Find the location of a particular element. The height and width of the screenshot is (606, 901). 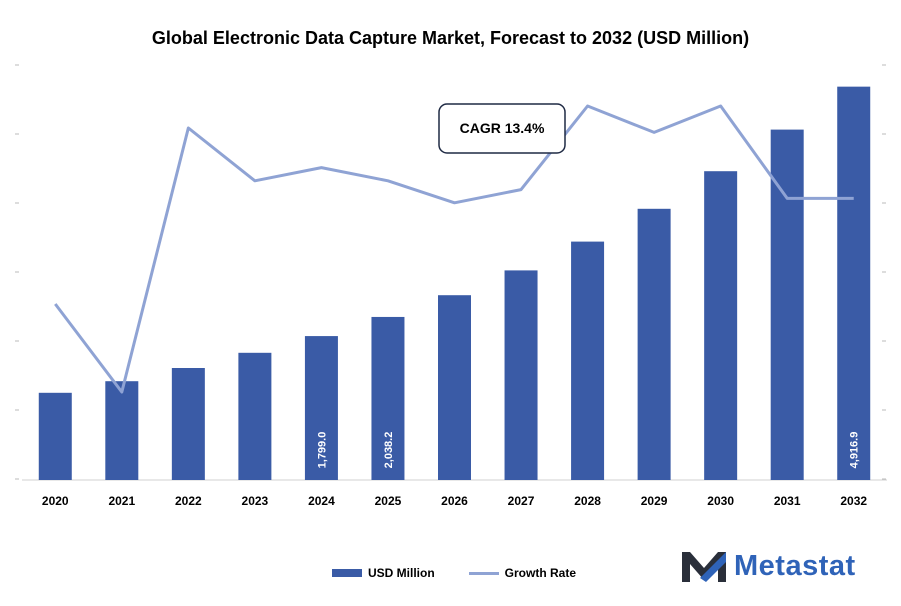

bar-2023 is located at coordinates (255, 416).